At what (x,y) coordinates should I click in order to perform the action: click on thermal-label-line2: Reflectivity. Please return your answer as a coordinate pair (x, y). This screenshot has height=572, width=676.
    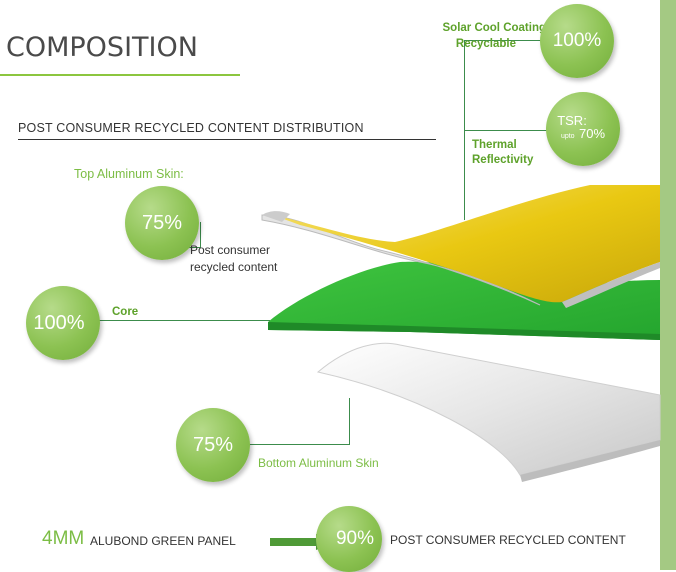
    Looking at the image, I should click on (503, 160).